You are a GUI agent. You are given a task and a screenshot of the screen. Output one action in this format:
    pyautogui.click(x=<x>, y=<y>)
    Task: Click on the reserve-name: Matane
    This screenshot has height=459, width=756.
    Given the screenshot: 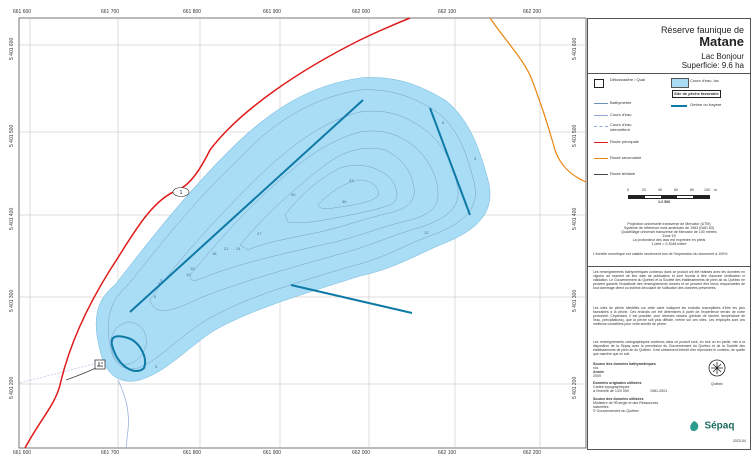 What is the action you would take?
    pyautogui.click(x=721, y=41)
    